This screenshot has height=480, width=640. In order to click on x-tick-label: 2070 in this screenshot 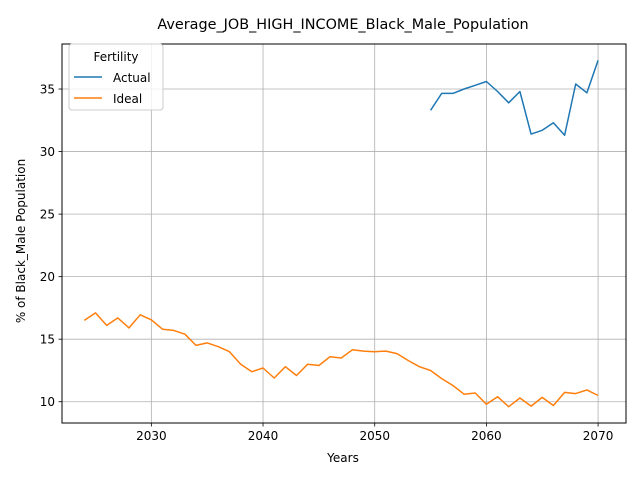, I will do `click(598, 436)`.